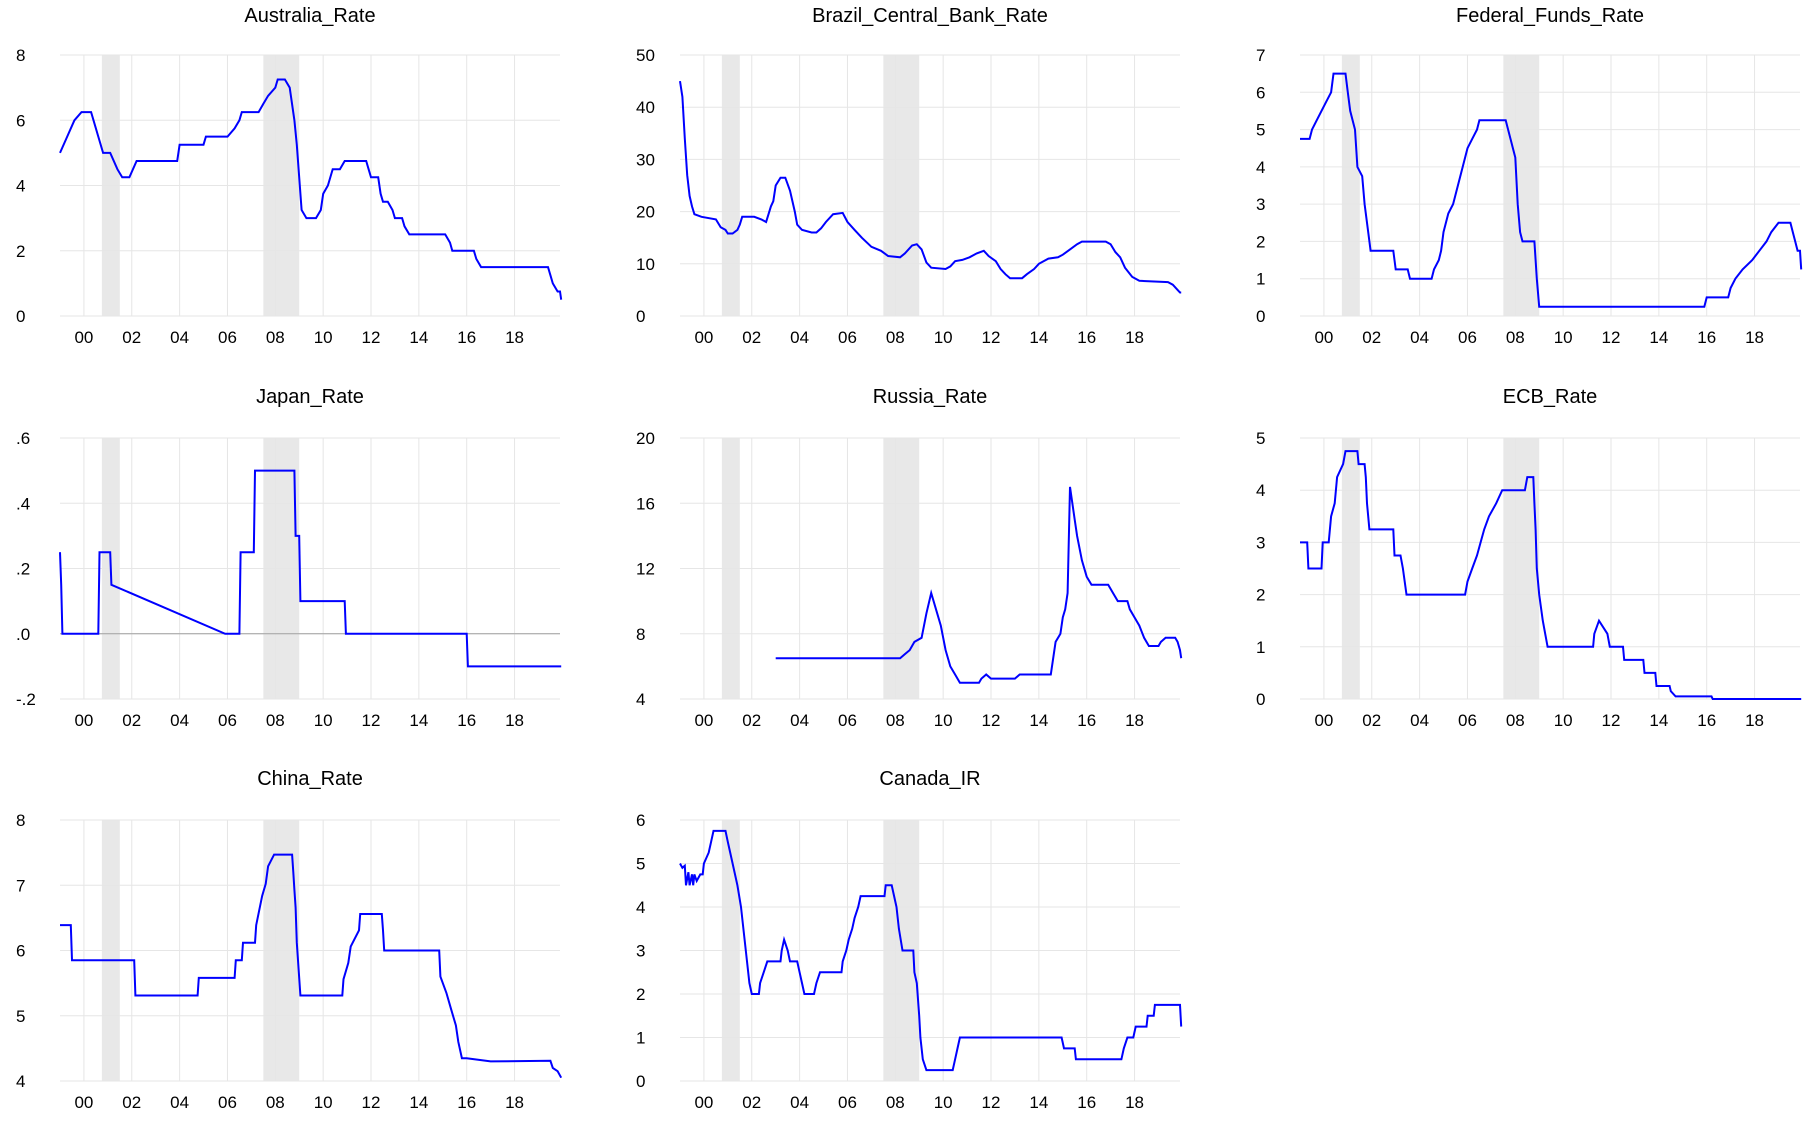  Describe the element at coordinates (931, 950) in the screenshot. I see `series-line-canada-ir` at that location.